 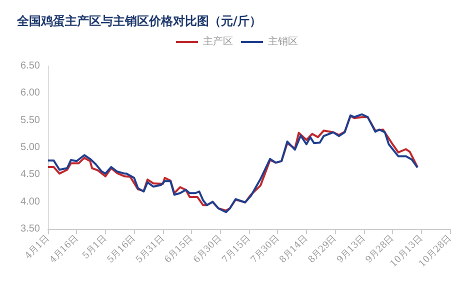 What do you see at coordinates (30, 202) in the screenshot?
I see `y-tick-label: 4.00` at bounding box center [30, 202].